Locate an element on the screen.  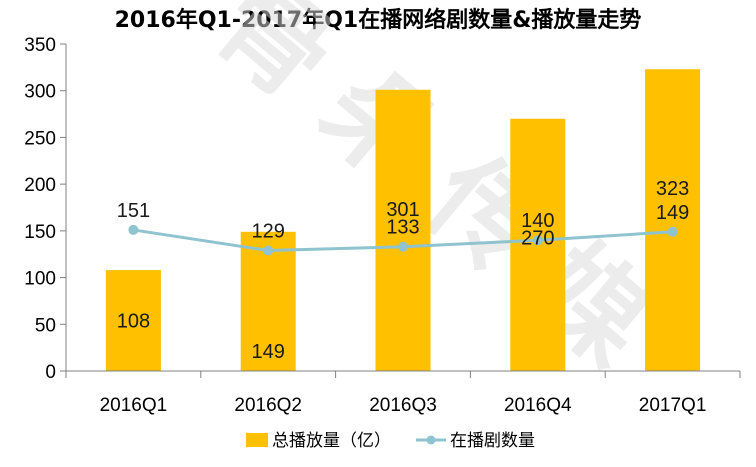
line-value-label: 133 is located at coordinates (402, 228).